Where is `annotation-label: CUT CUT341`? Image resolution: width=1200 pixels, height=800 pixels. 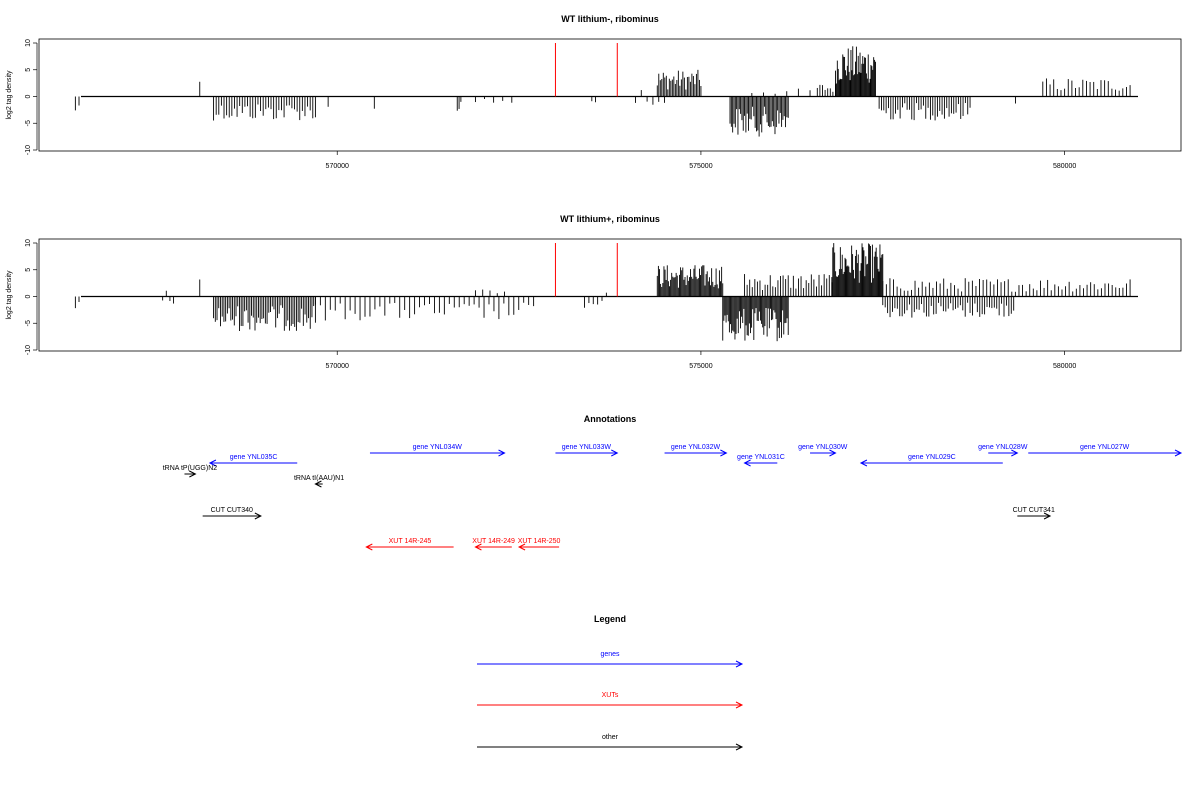 annotation-label: CUT CUT341 is located at coordinates (1034, 510).